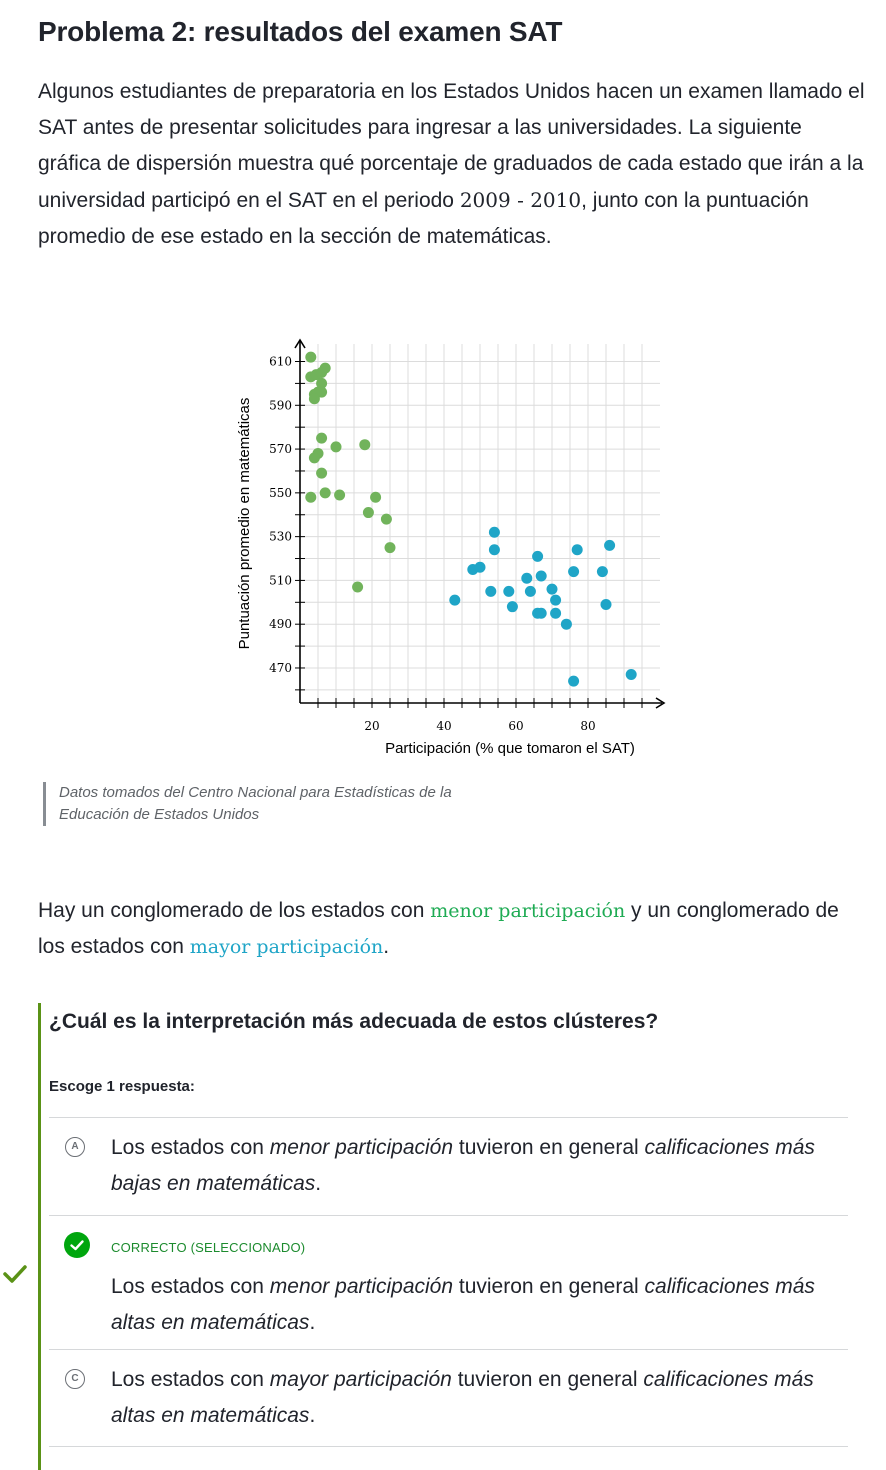 This screenshot has height=1470, width=886. I want to click on correct-status-label: CORRECTO (SELECCIONADO), so click(208, 1247).